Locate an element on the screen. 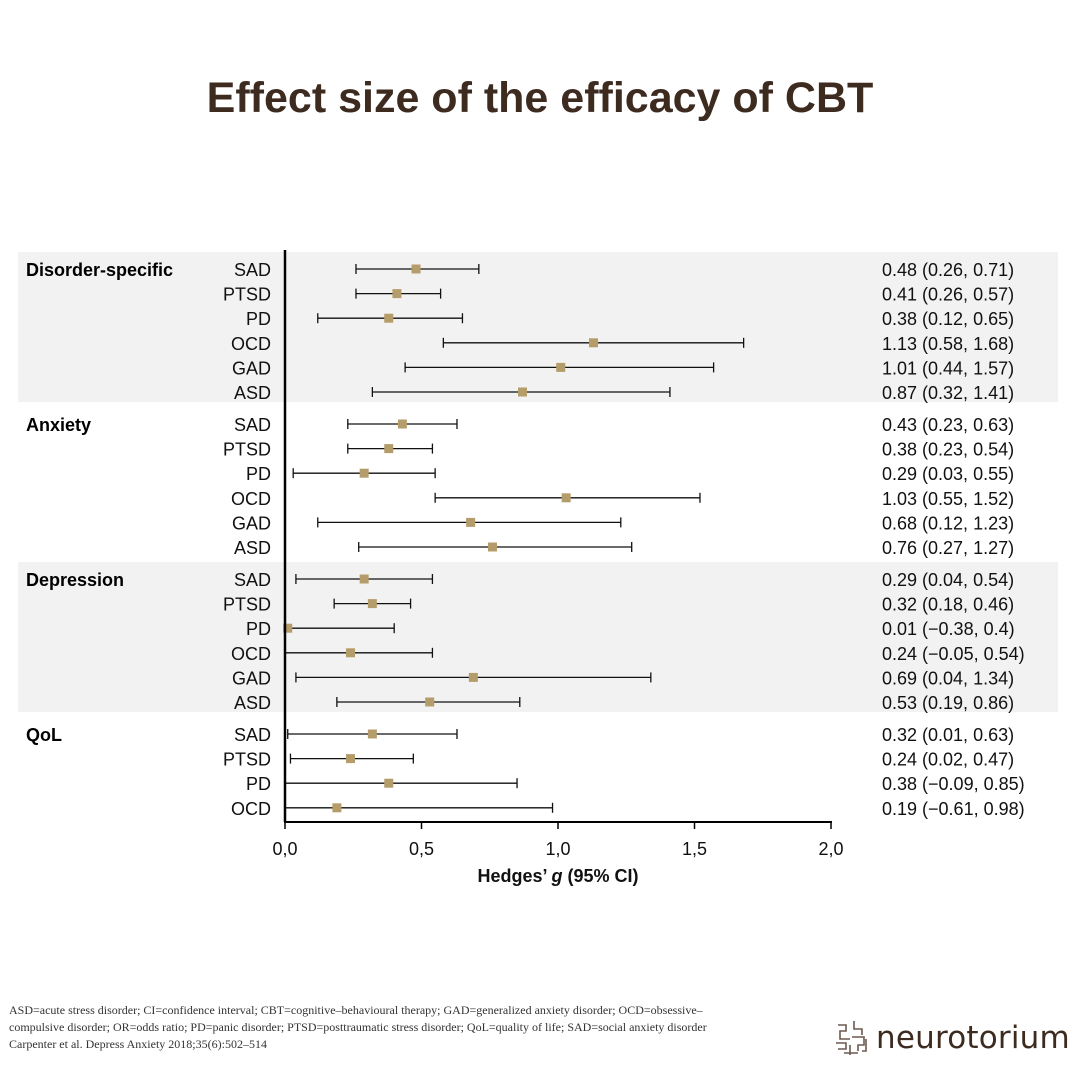 This screenshot has height=1080, width=1080. effect-text-depression-asd: 0.53 (0.19, 0.86) is located at coordinates (948, 703).